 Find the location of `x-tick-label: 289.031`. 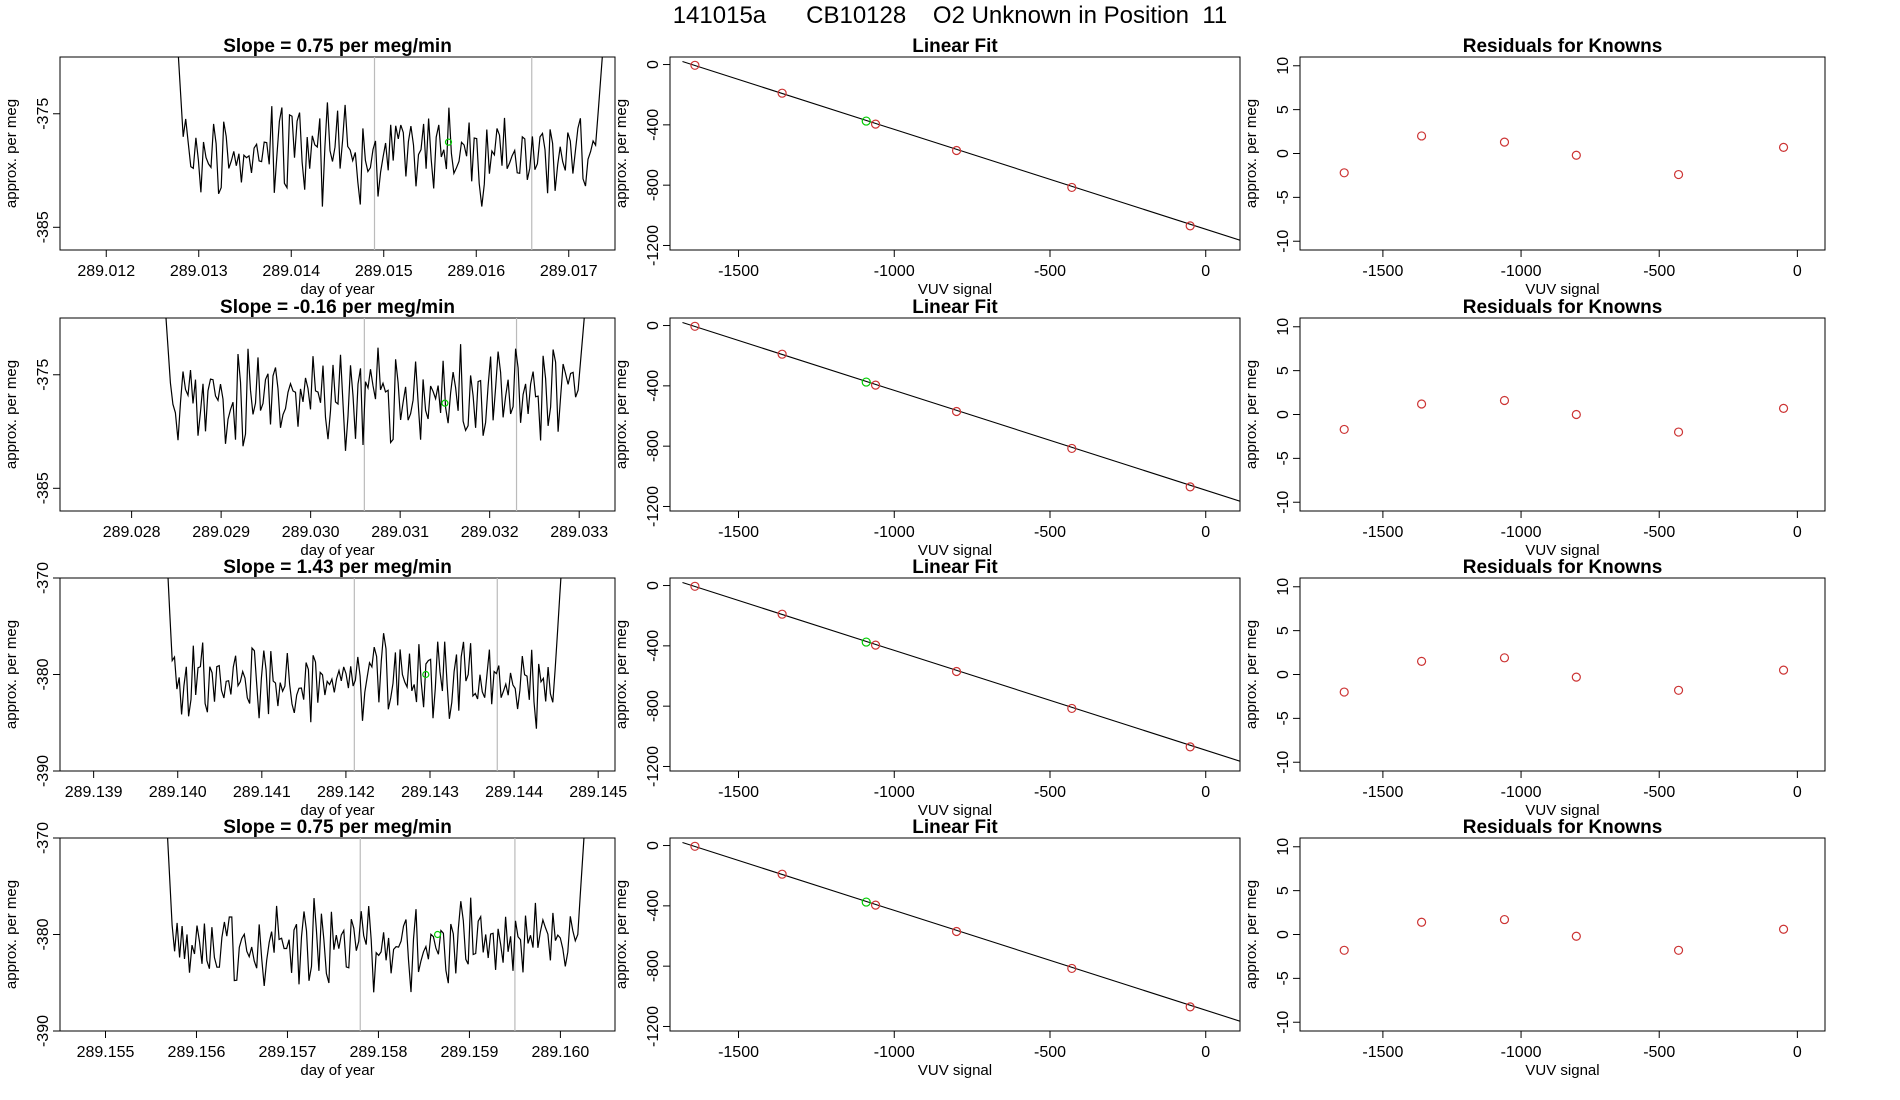

x-tick-label: 289.031 is located at coordinates (400, 532).